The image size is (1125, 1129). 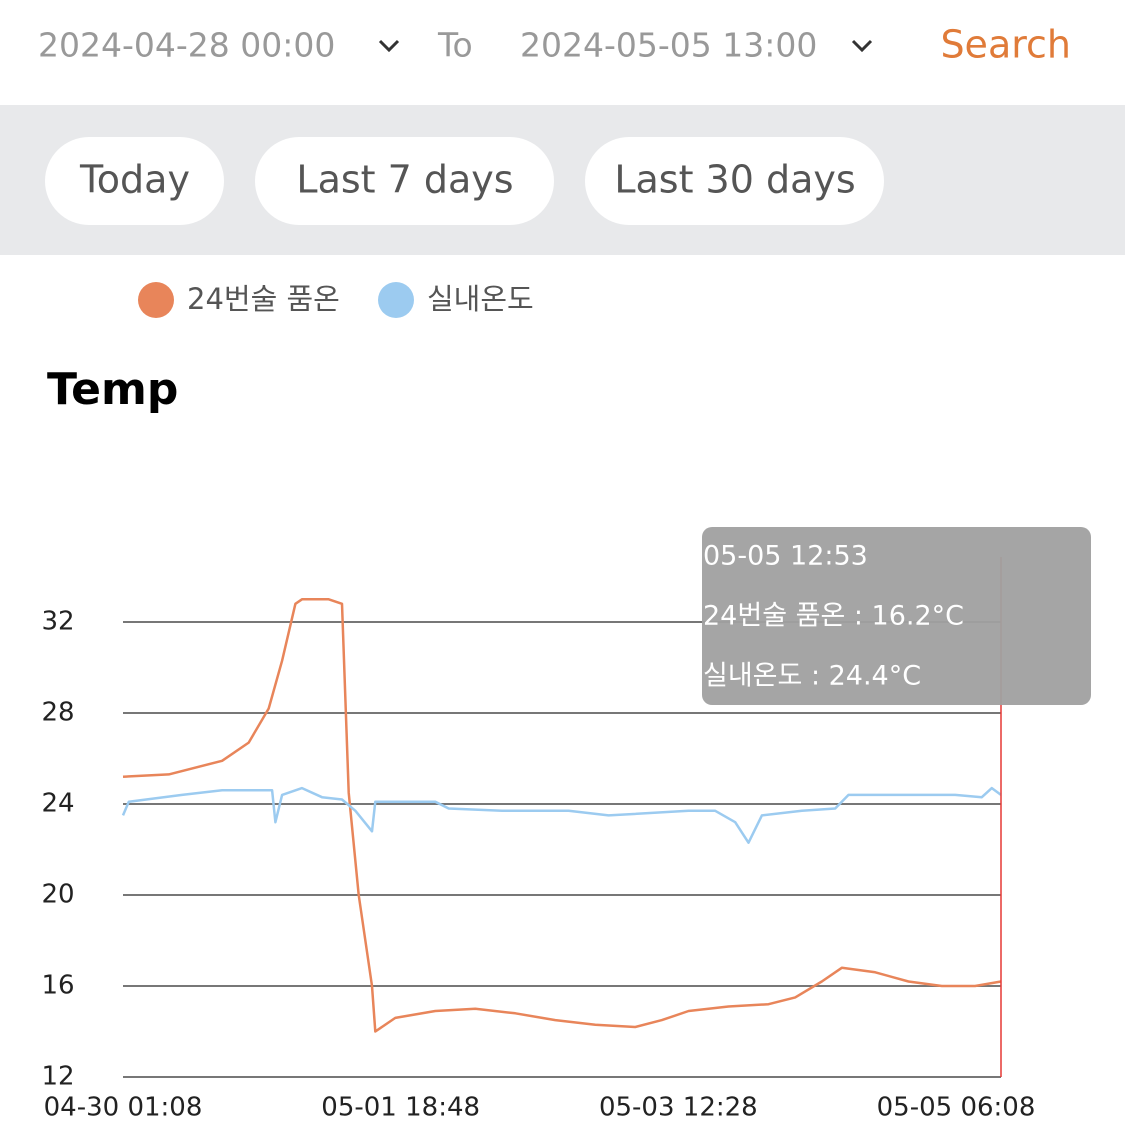 What do you see at coordinates (57, 1077) in the screenshot?
I see `y-tick-label: 12` at bounding box center [57, 1077].